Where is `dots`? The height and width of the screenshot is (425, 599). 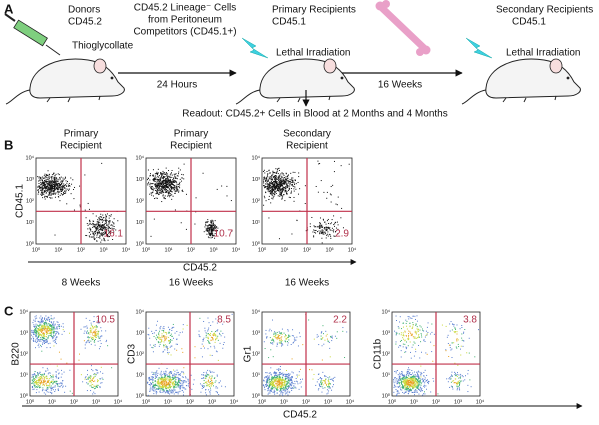 dots is located at coordinates (189, 201).